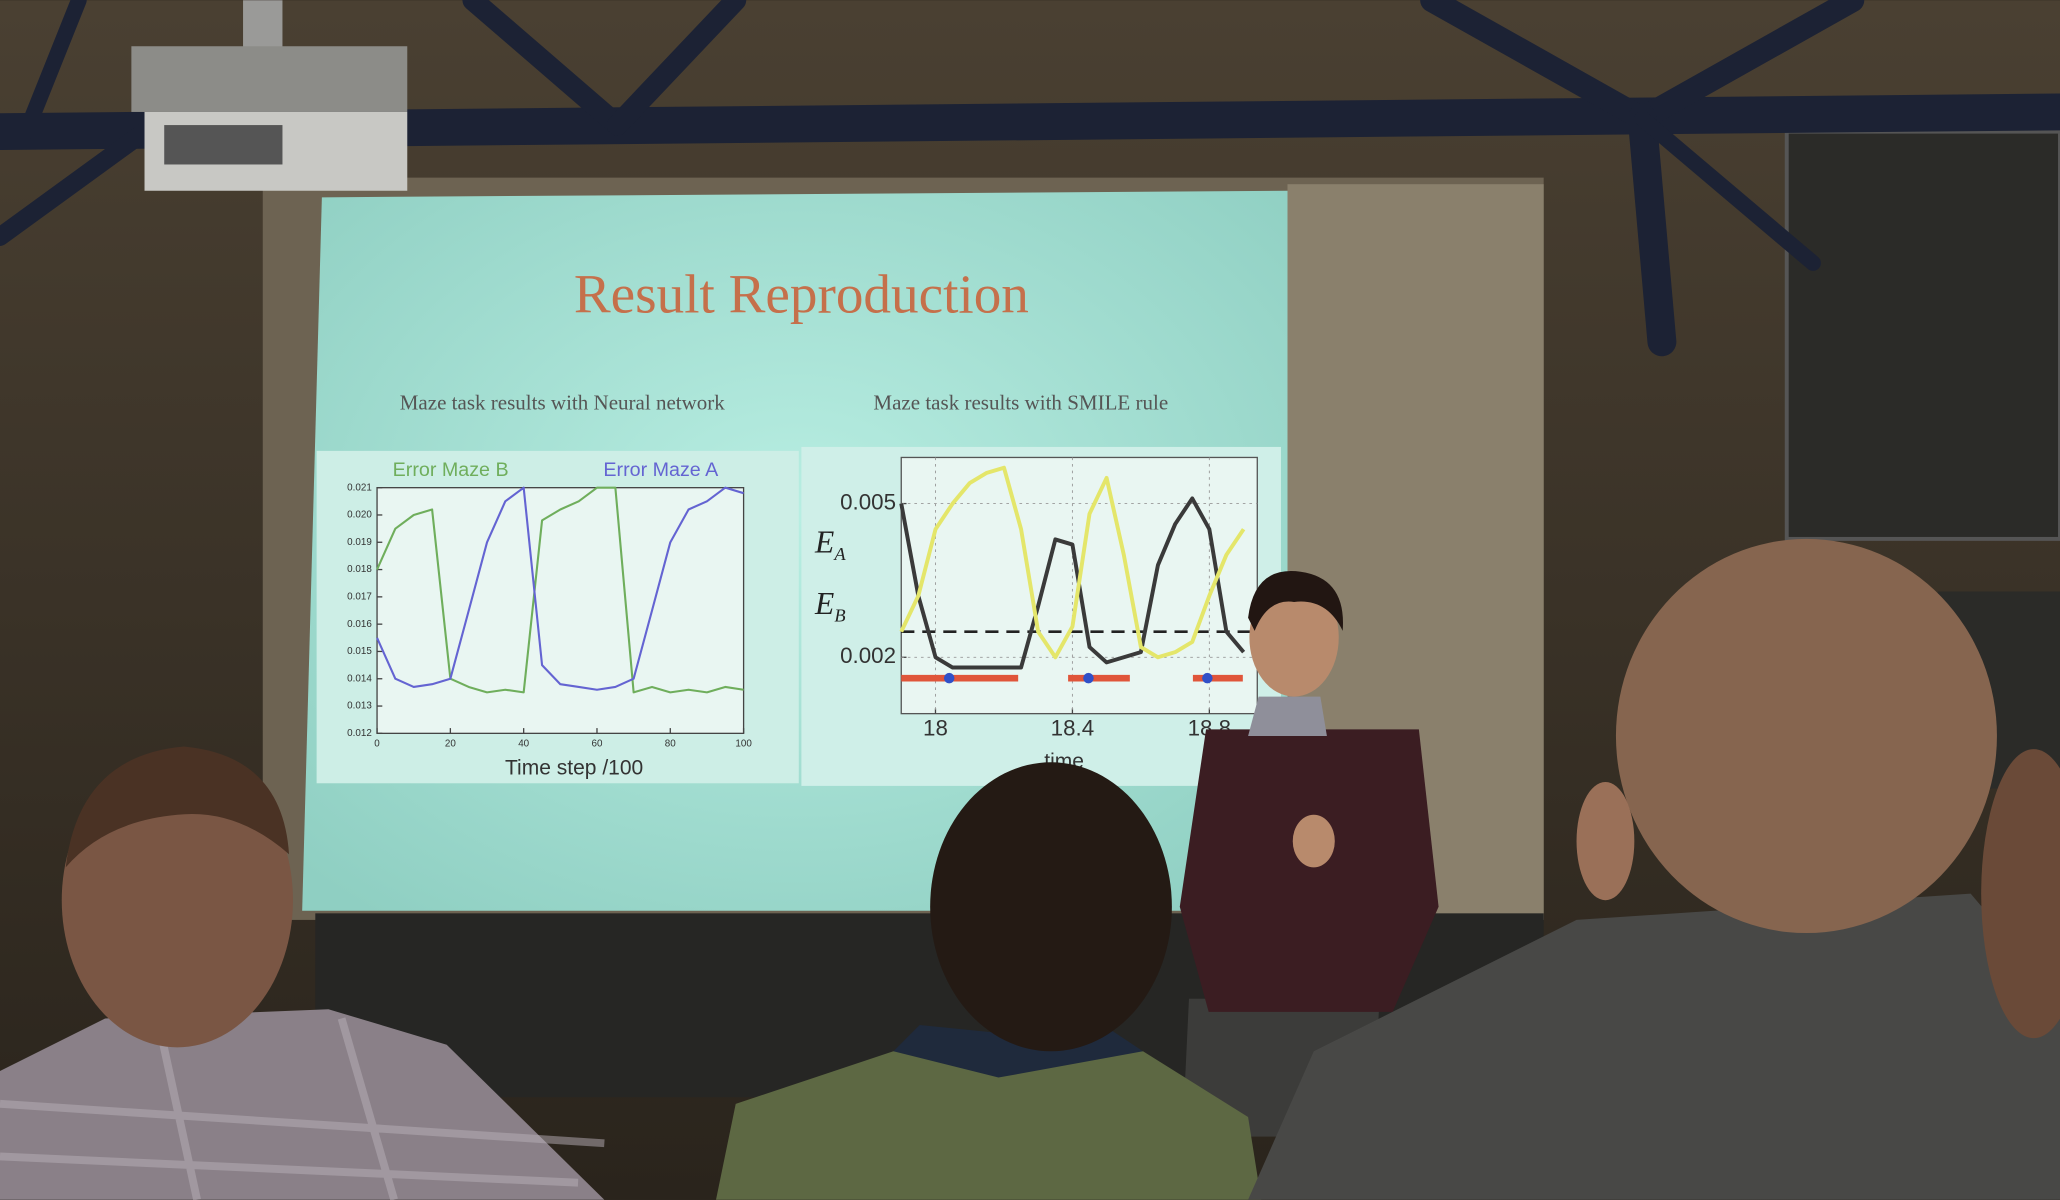 This screenshot has height=1200, width=2060. I want to click on y-tick-label: 0.017, so click(359, 596).